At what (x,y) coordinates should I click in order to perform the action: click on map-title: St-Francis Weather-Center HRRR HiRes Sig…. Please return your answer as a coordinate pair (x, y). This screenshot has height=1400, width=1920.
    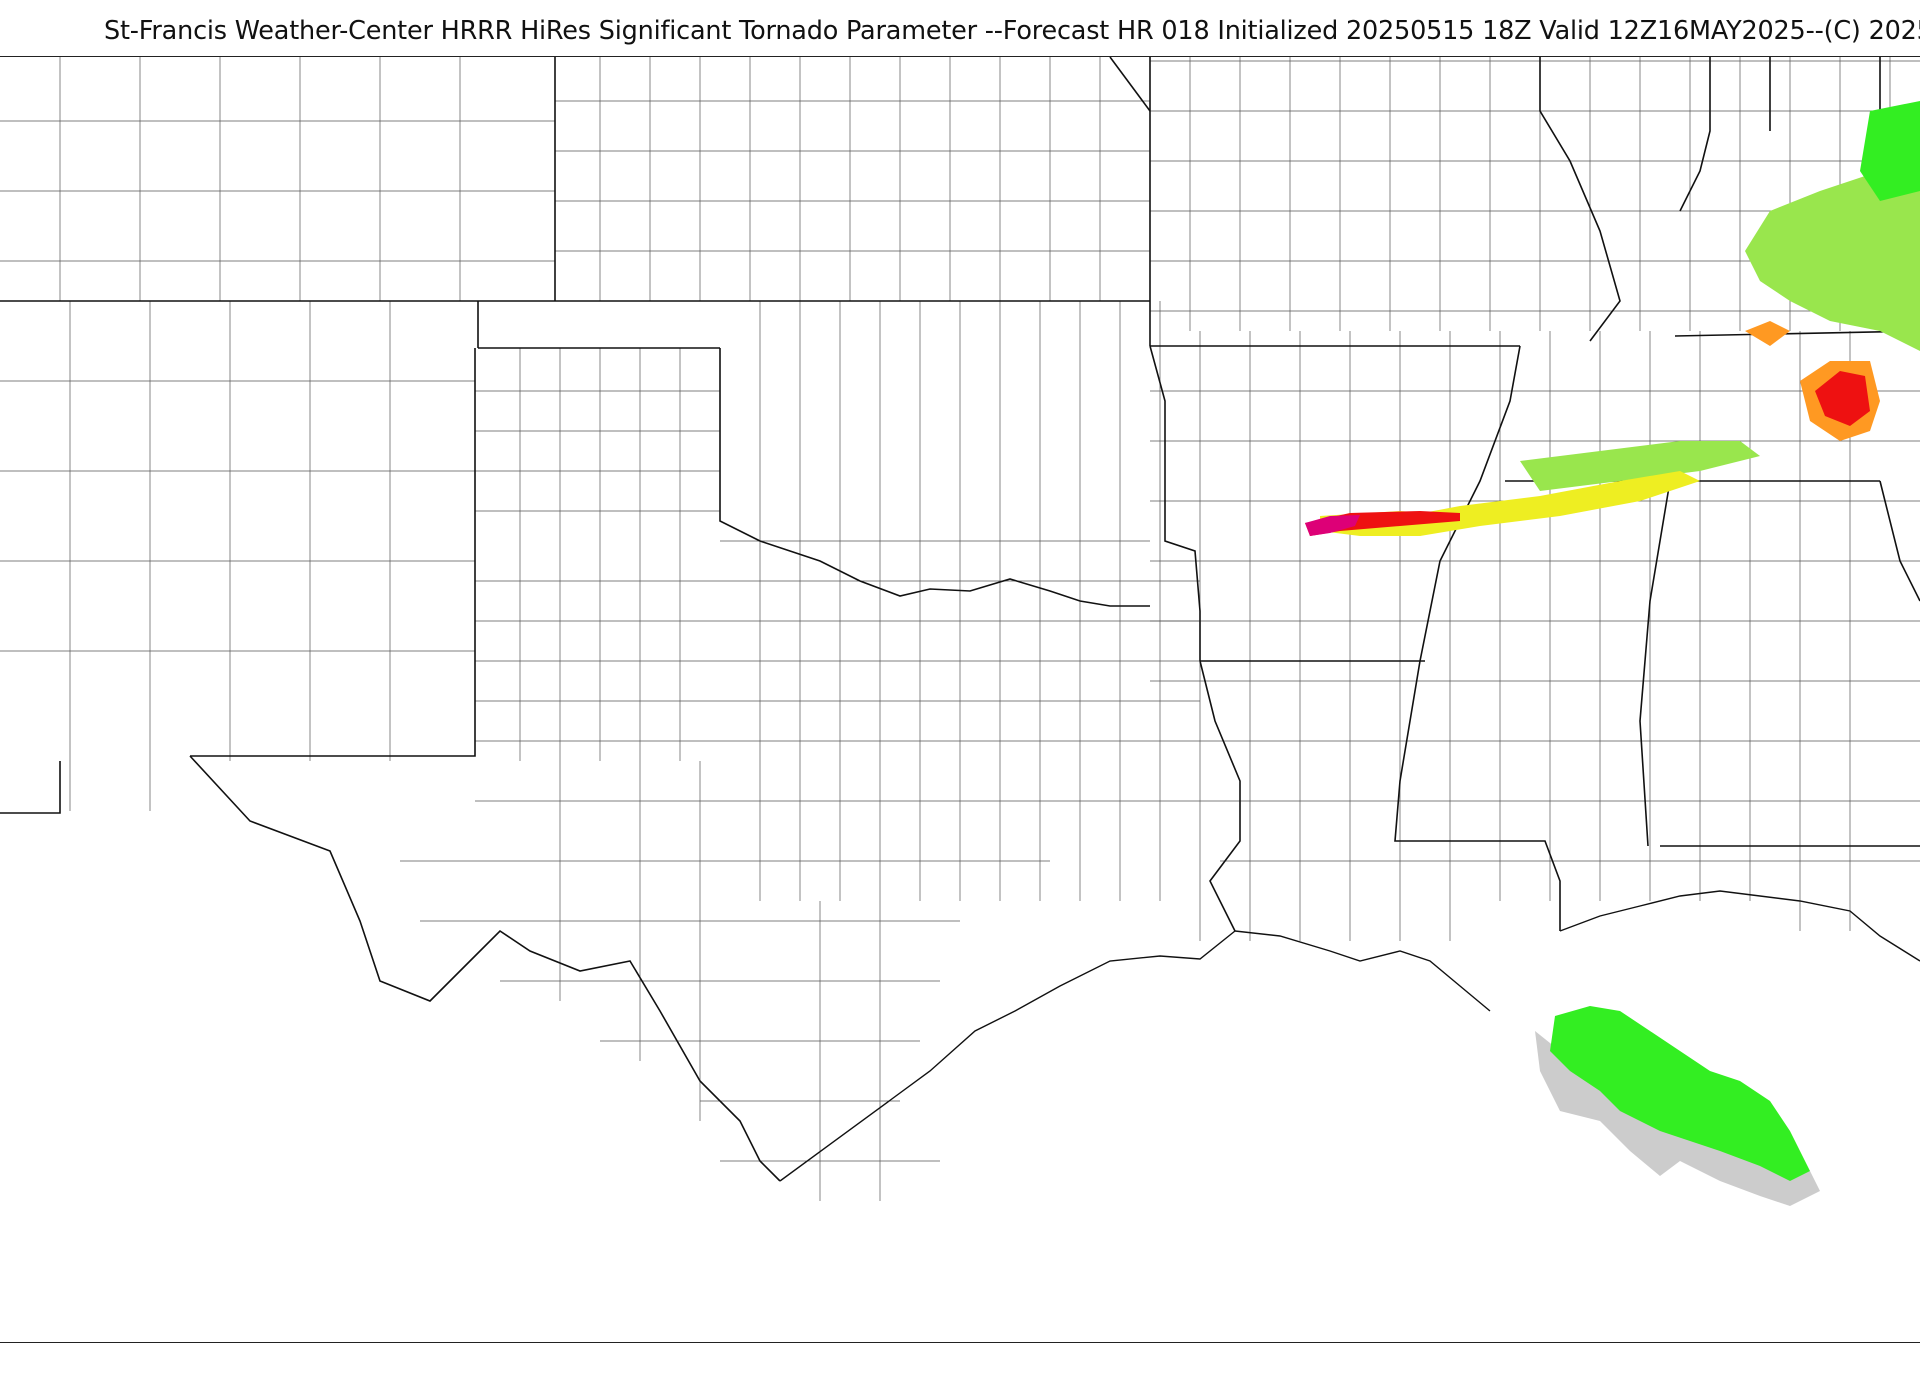
    Looking at the image, I should click on (1012, 31).